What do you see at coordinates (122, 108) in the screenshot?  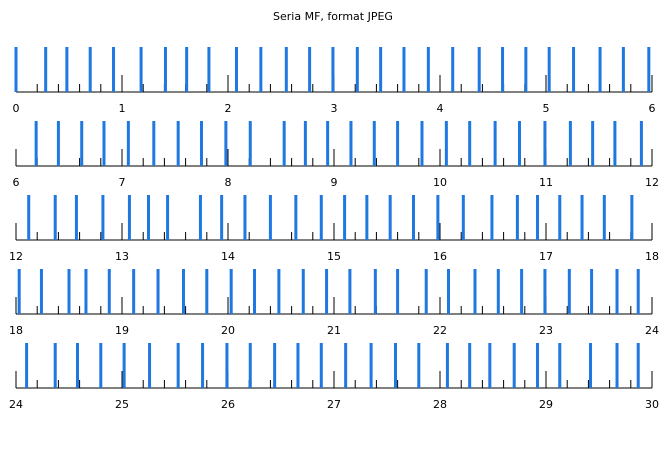 I see `x-tick-label: 1` at bounding box center [122, 108].